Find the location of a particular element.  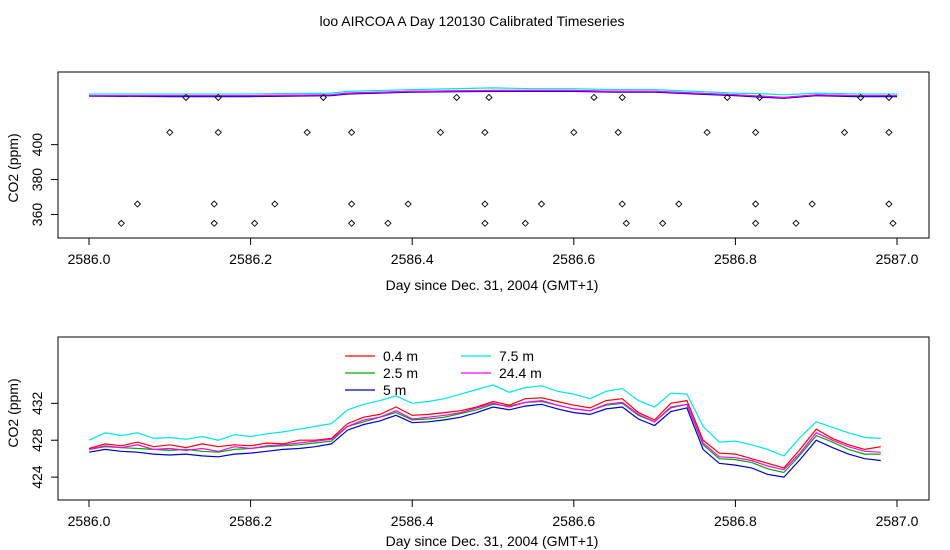

y-axis-bottom: 424 428 432 is located at coordinates (43, 440).